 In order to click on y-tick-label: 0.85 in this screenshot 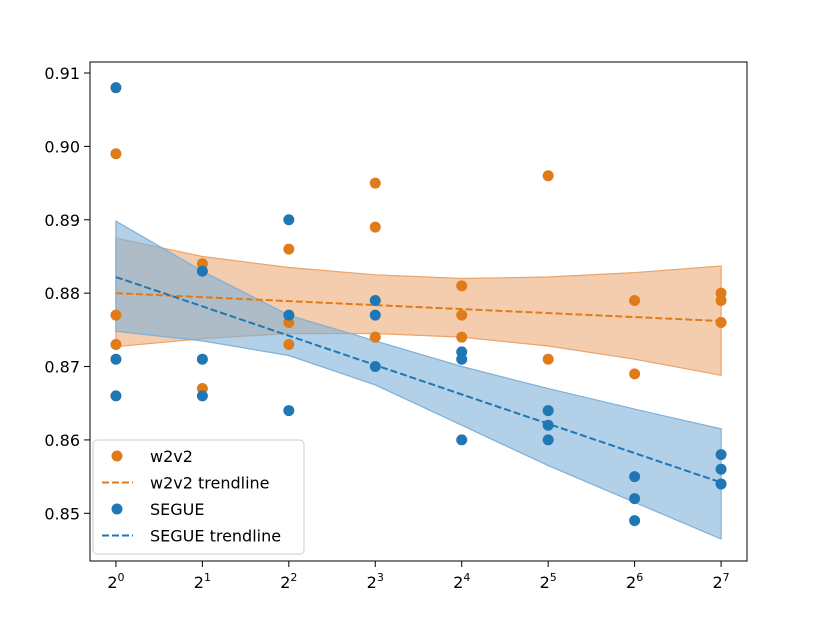, I will do `click(62, 513)`.